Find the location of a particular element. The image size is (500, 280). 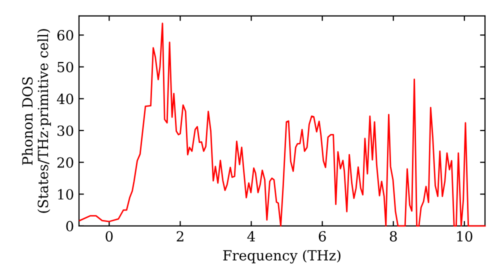

y-tick-label: 50 is located at coordinates (66, 67).